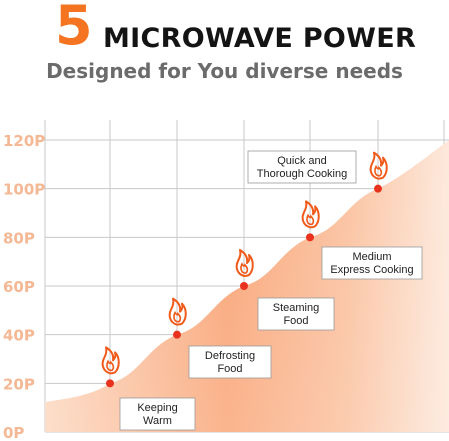 The image size is (449, 441). What do you see at coordinates (19, 384) in the screenshot?
I see `y-tick-label: 20P` at bounding box center [19, 384].